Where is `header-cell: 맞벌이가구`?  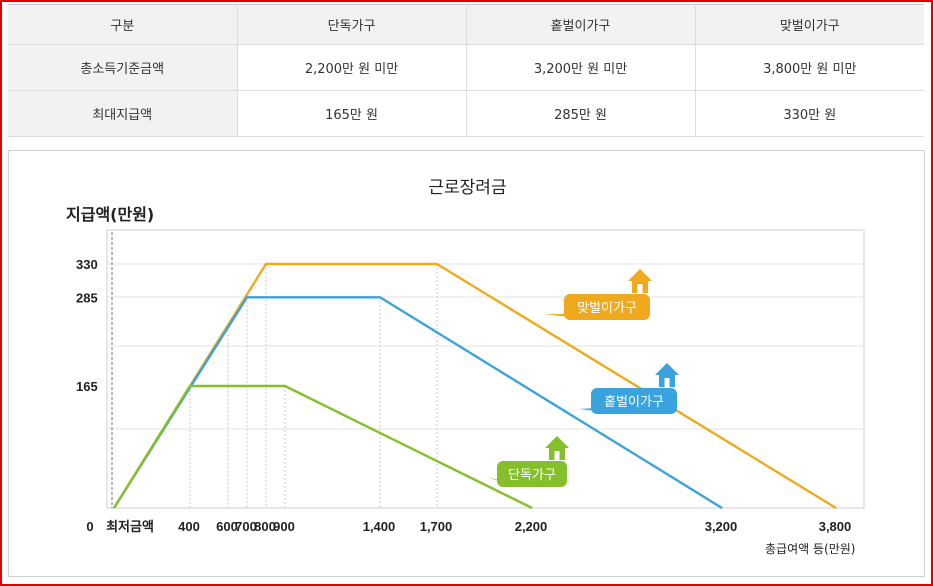 header-cell: 맞벌이가구 is located at coordinates (809, 24).